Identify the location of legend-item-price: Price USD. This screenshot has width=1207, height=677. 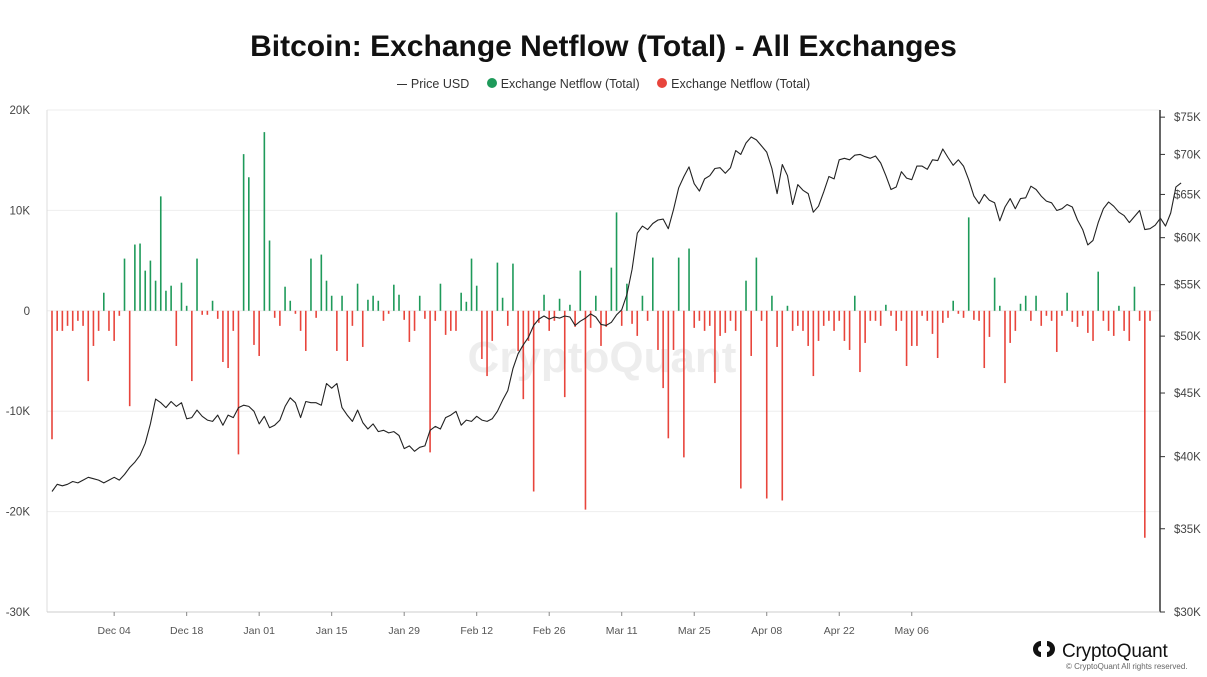
(433, 83).